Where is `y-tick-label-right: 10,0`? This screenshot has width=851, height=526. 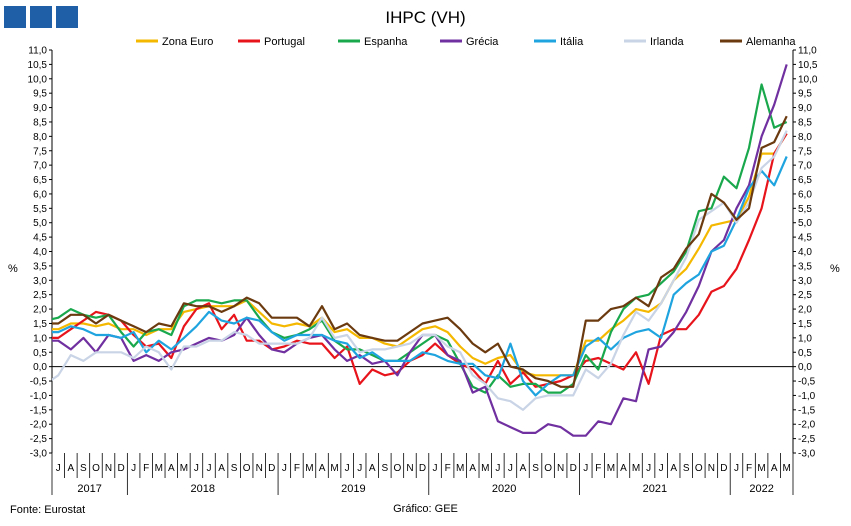
y-tick-label-right: 10,0 is located at coordinates (808, 79).